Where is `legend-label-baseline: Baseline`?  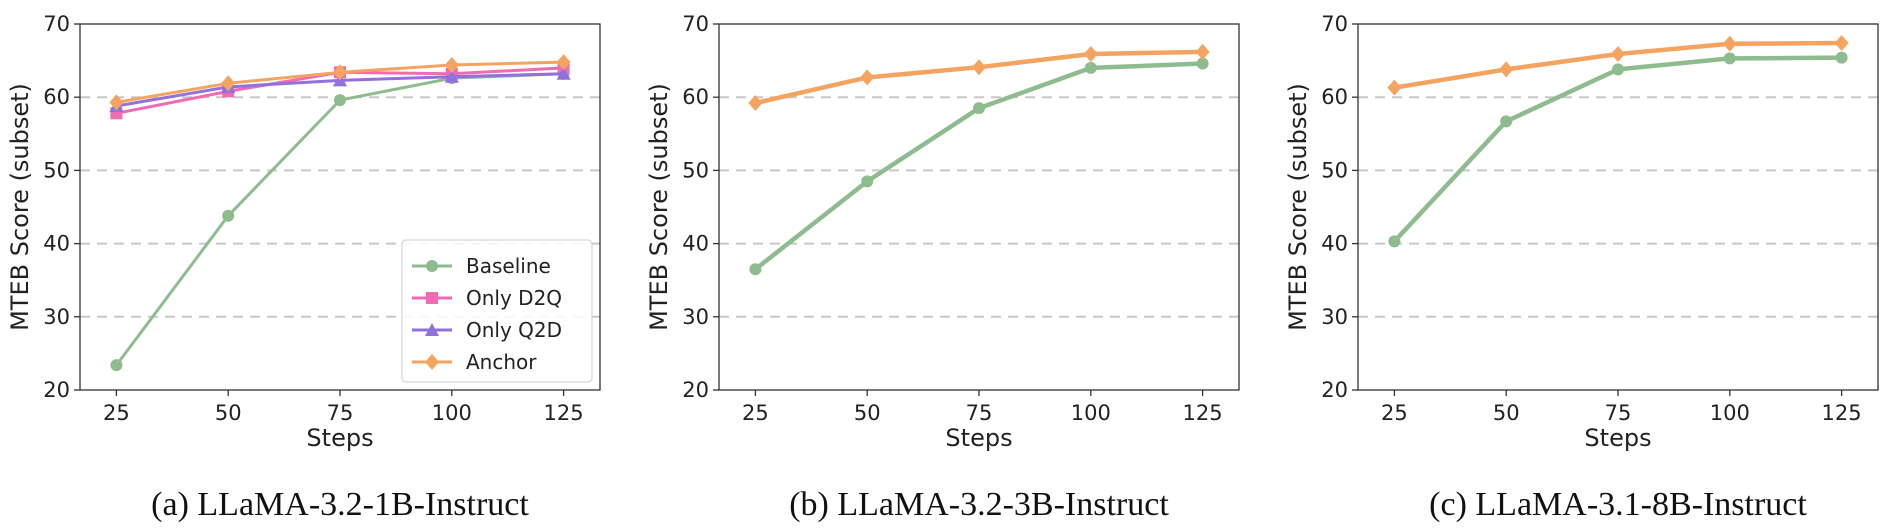
legend-label-baseline: Baseline is located at coordinates (508, 266).